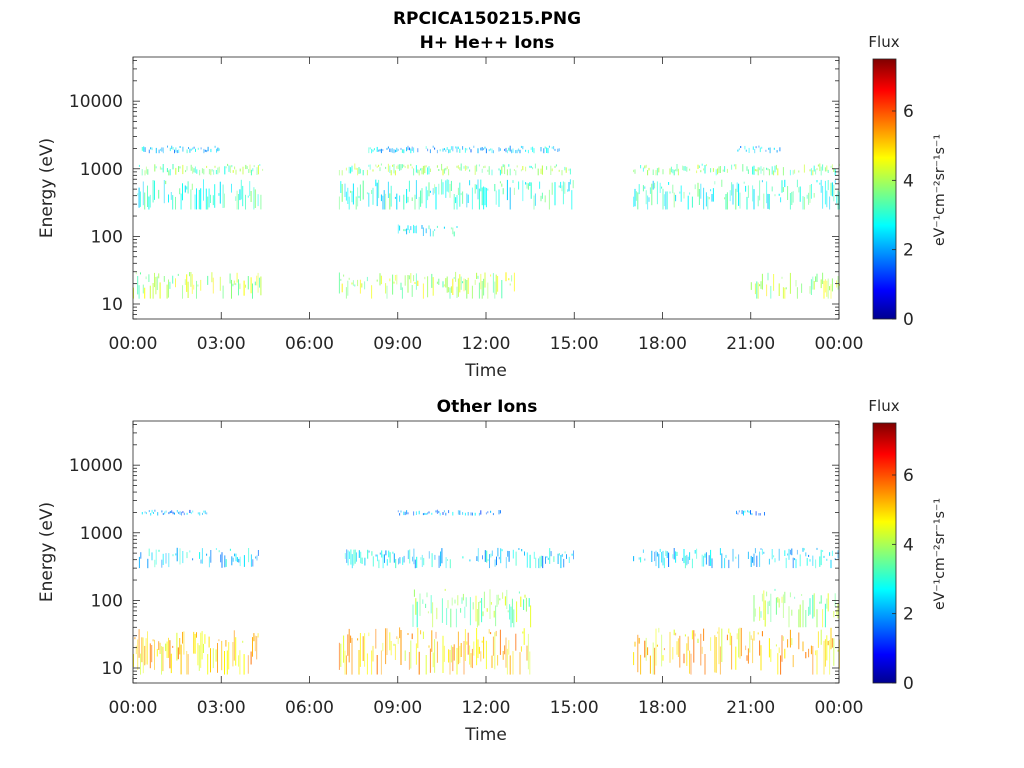 The width and height of the screenshot is (1024, 768). What do you see at coordinates (908, 545) in the screenshot?
I see `colorbar-tick-label: 4` at bounding box center [908, 545].